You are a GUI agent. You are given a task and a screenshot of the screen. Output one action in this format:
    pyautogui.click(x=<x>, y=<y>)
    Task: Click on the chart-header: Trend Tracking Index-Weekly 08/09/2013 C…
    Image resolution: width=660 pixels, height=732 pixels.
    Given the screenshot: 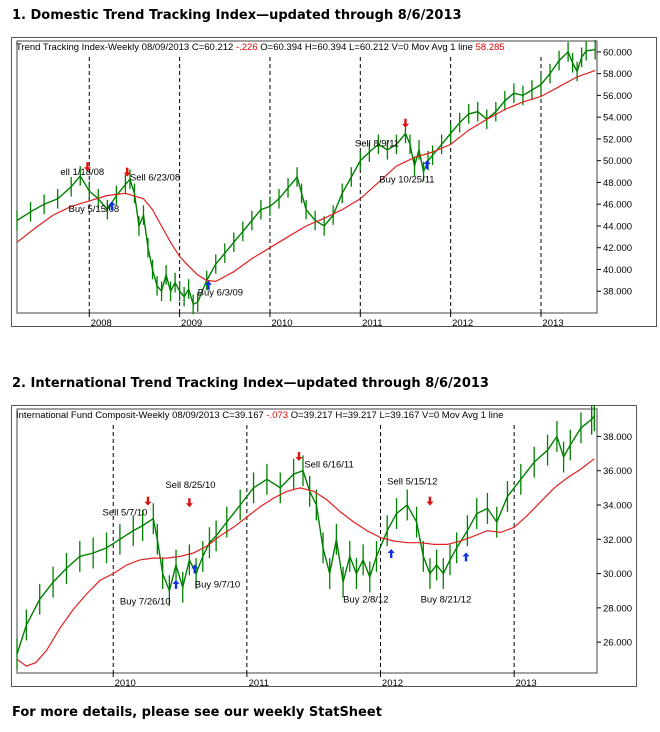 What is the action you would take?
    pyautogui.click(x=260, y=47)
    